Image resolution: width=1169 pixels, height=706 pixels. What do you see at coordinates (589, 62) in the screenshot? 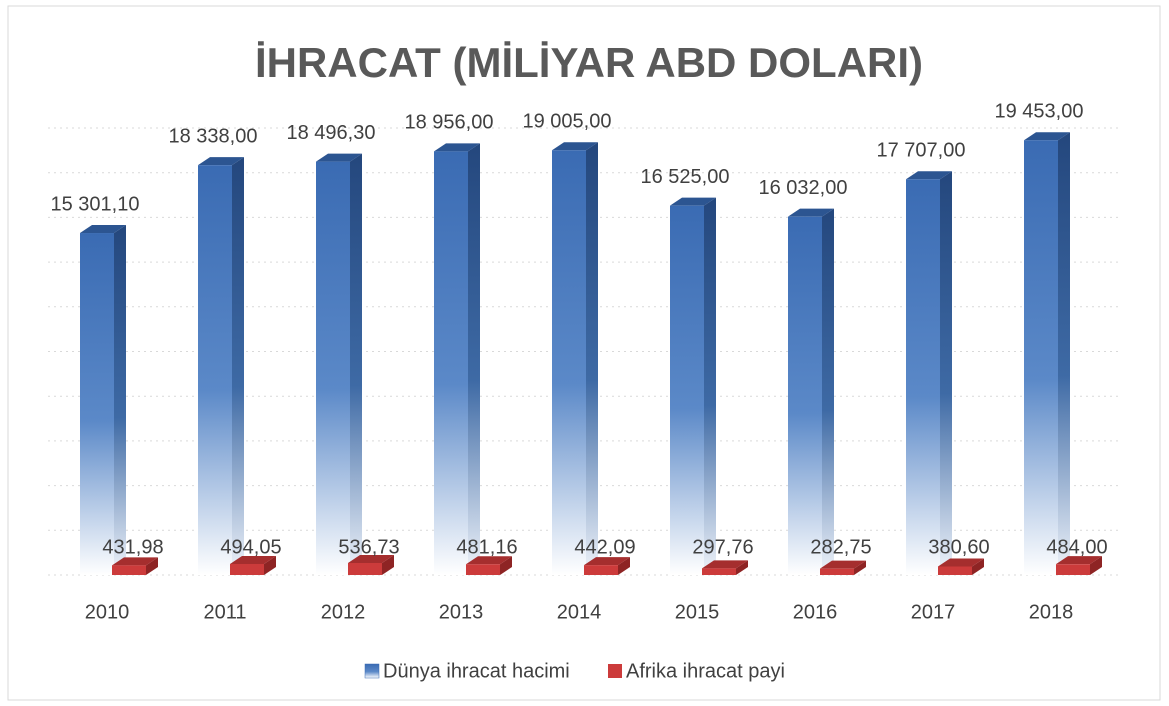
I see `chart-title: İHRACAT (MİLİYAR ABD DOLARI)` at bounding box center [589, 62].